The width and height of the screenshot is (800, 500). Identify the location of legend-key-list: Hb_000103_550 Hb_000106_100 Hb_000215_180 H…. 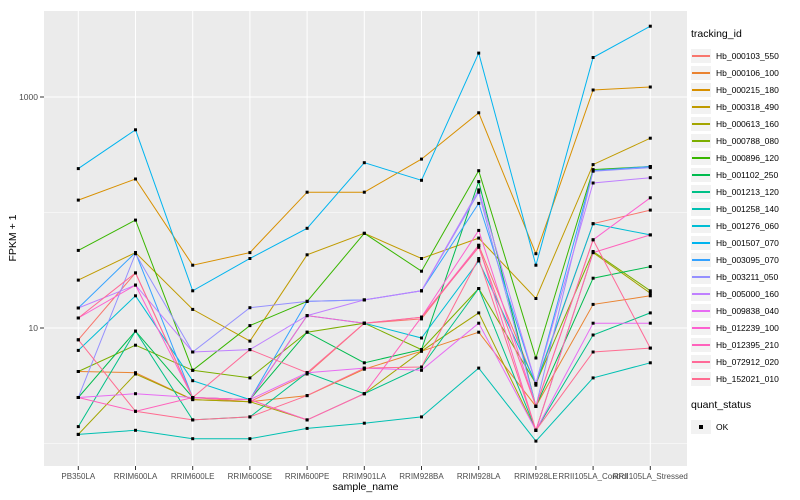
(745, 217).